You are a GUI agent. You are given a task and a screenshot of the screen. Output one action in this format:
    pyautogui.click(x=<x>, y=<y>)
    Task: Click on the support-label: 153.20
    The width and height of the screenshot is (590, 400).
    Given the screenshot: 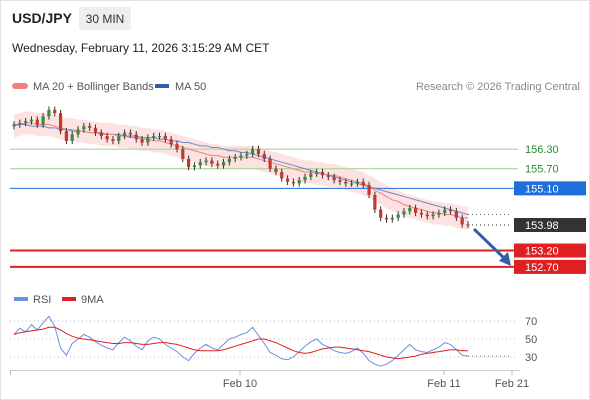 What is the action you would take?
    pyautogui.click(x=542, y=252)
    